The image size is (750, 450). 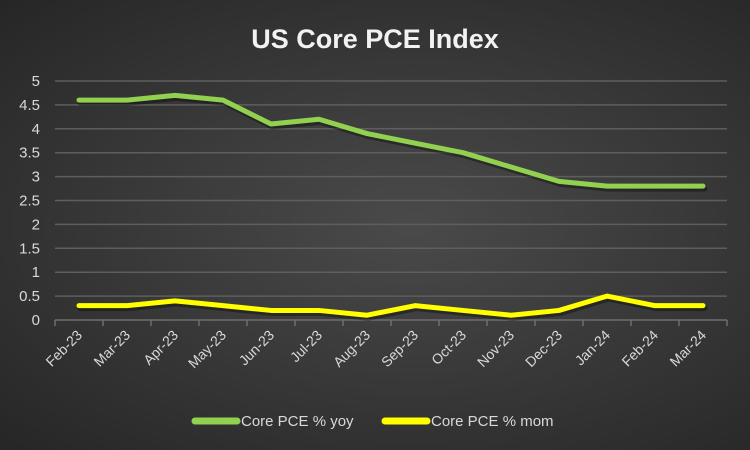 I want to click on legend-label: Core PCE % yoy, so click(x=297, y=421).